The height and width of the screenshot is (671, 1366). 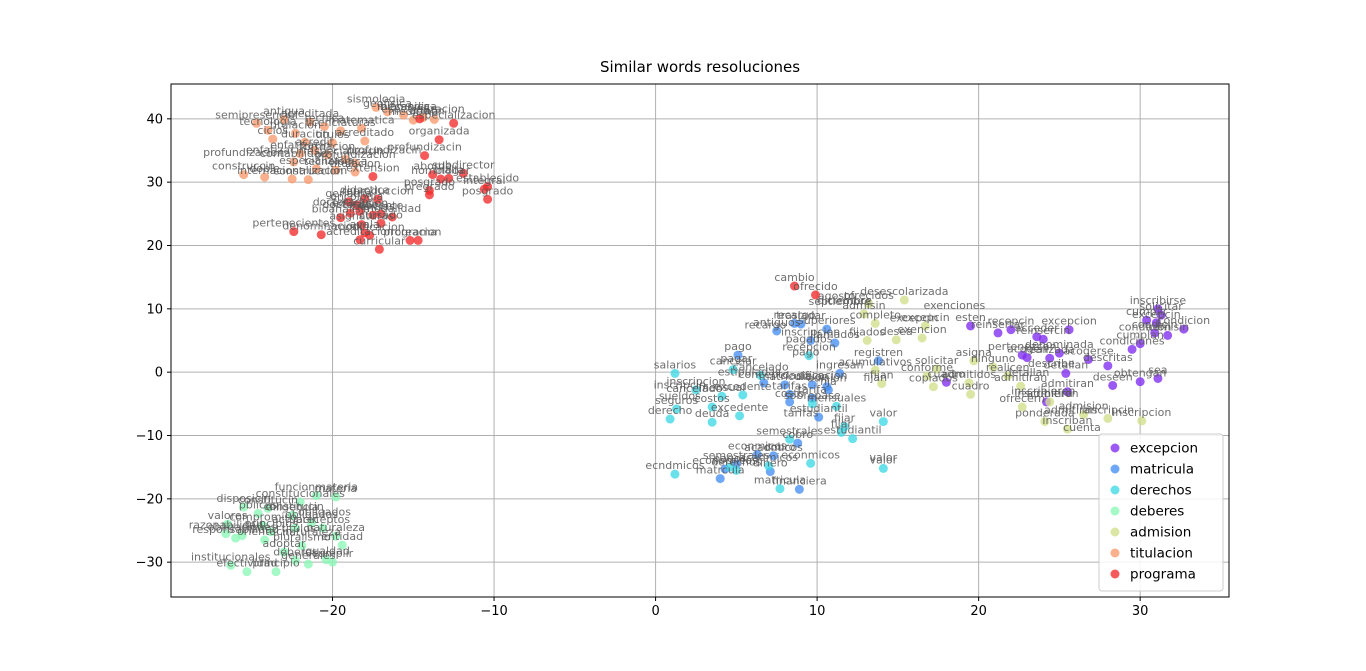 What do you see at coordinates (853, 430) in the screenshot?
I see `point-label: estudiantil` at bounding box center [853, 430].